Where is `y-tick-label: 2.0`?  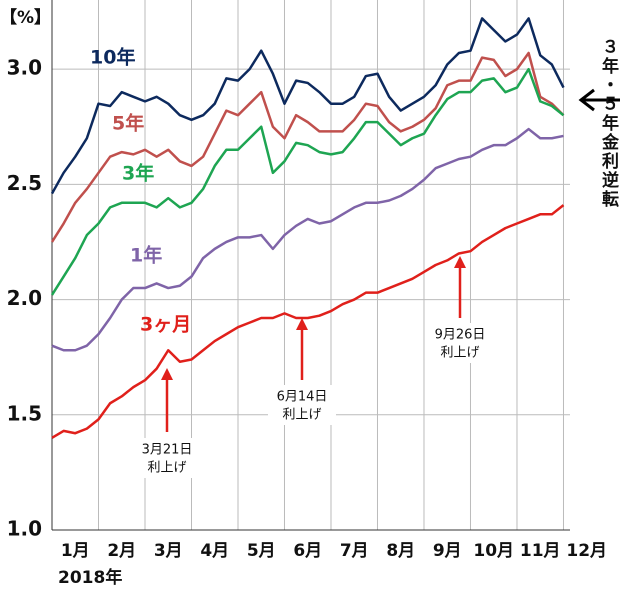
y-tick-label: 2.0 is located at coordinates (24, 298).